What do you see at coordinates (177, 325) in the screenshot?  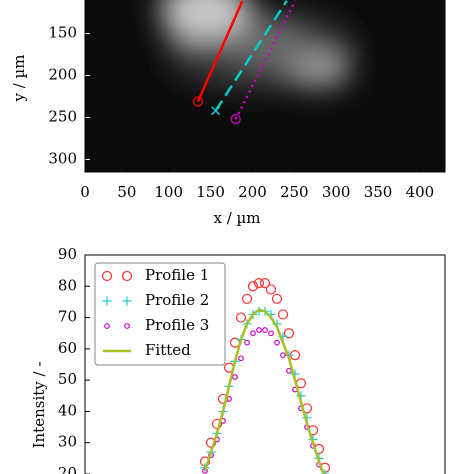 I see `legend-label: Profile 3` at bounding box center [177, 325].